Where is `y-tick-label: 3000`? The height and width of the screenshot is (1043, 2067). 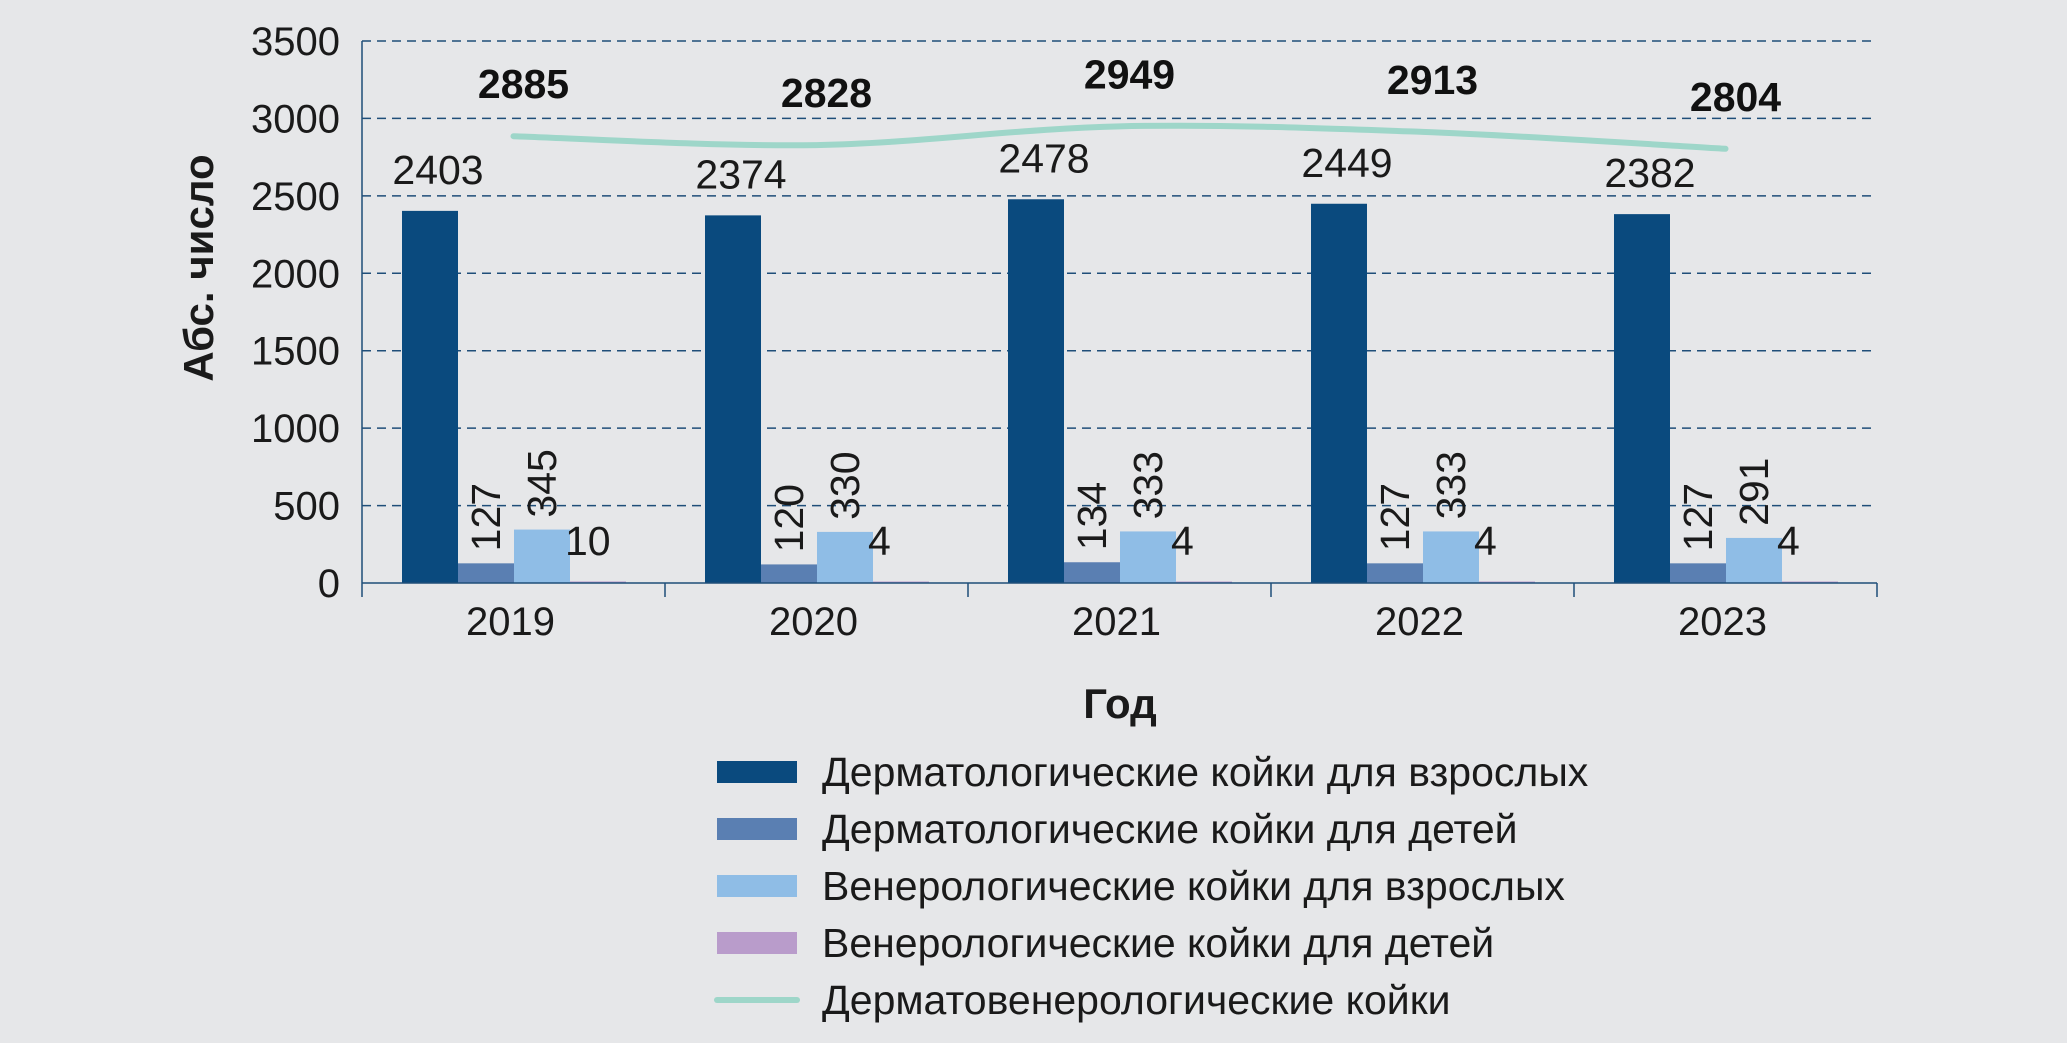
y-tick-label: 3000 is located at coordinates (295, 119).